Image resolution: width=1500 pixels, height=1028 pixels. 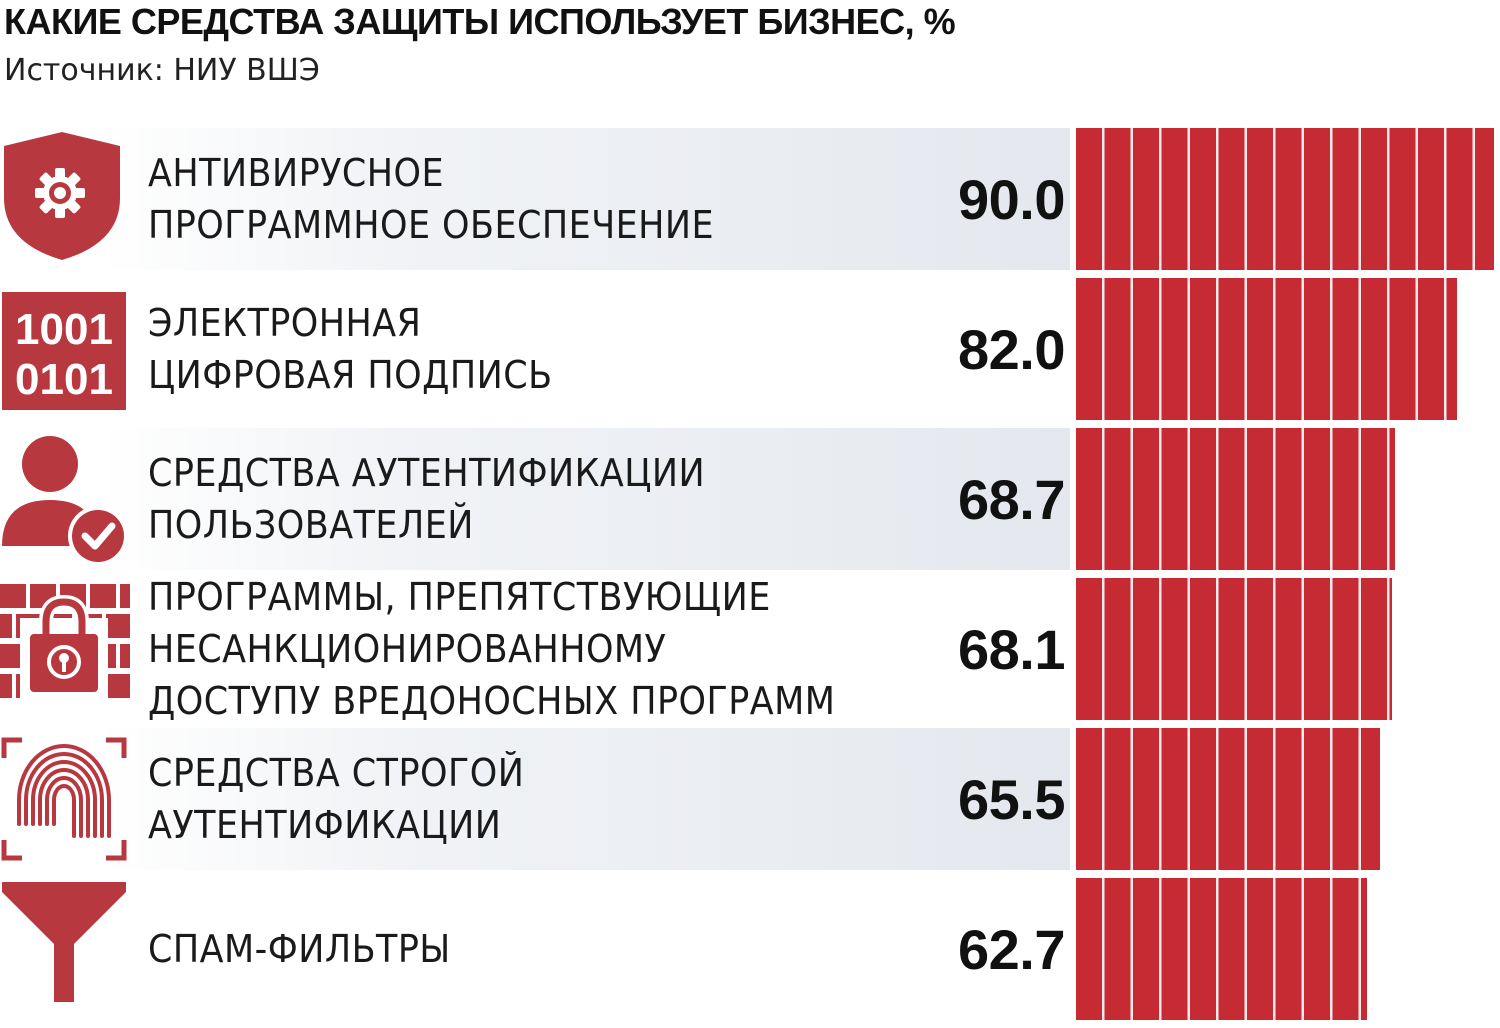 What do you see at coordinates (548, 349) in the screenshot?
I see `category-label: ЭЛЕКТРОННАЯ ЦИФРОВАЯ ПОДПИСЬ` at bounding box center [548, 349].